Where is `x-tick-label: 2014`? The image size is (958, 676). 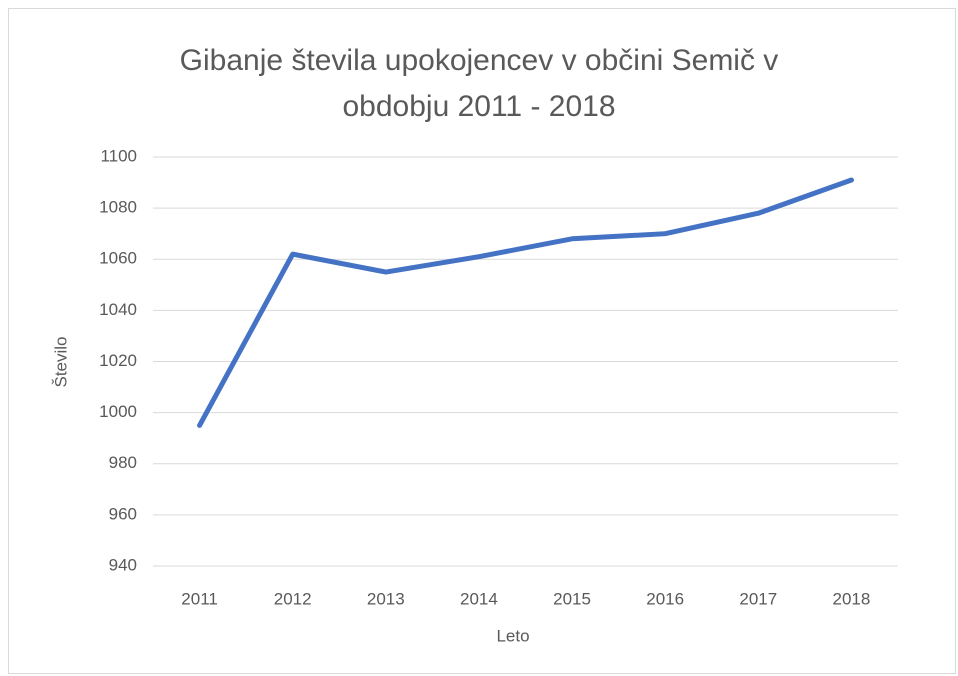 x-tick-label: 2014 is located at coordinates (479, 598).